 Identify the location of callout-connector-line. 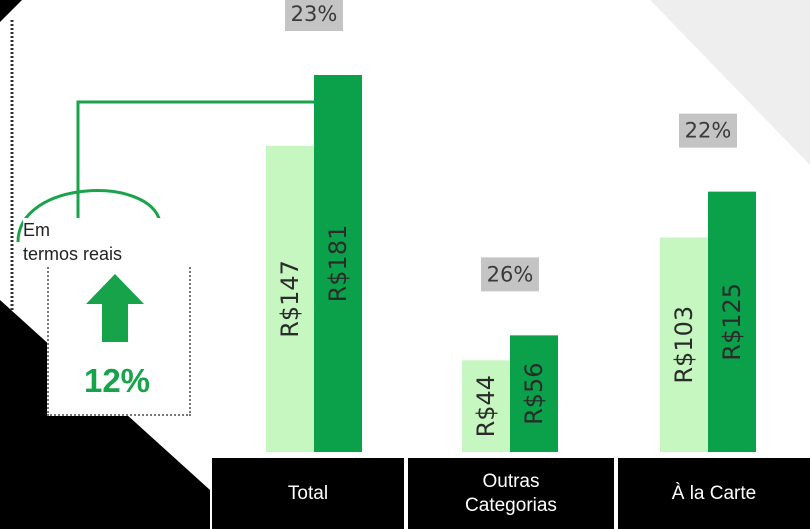
(195, 166).